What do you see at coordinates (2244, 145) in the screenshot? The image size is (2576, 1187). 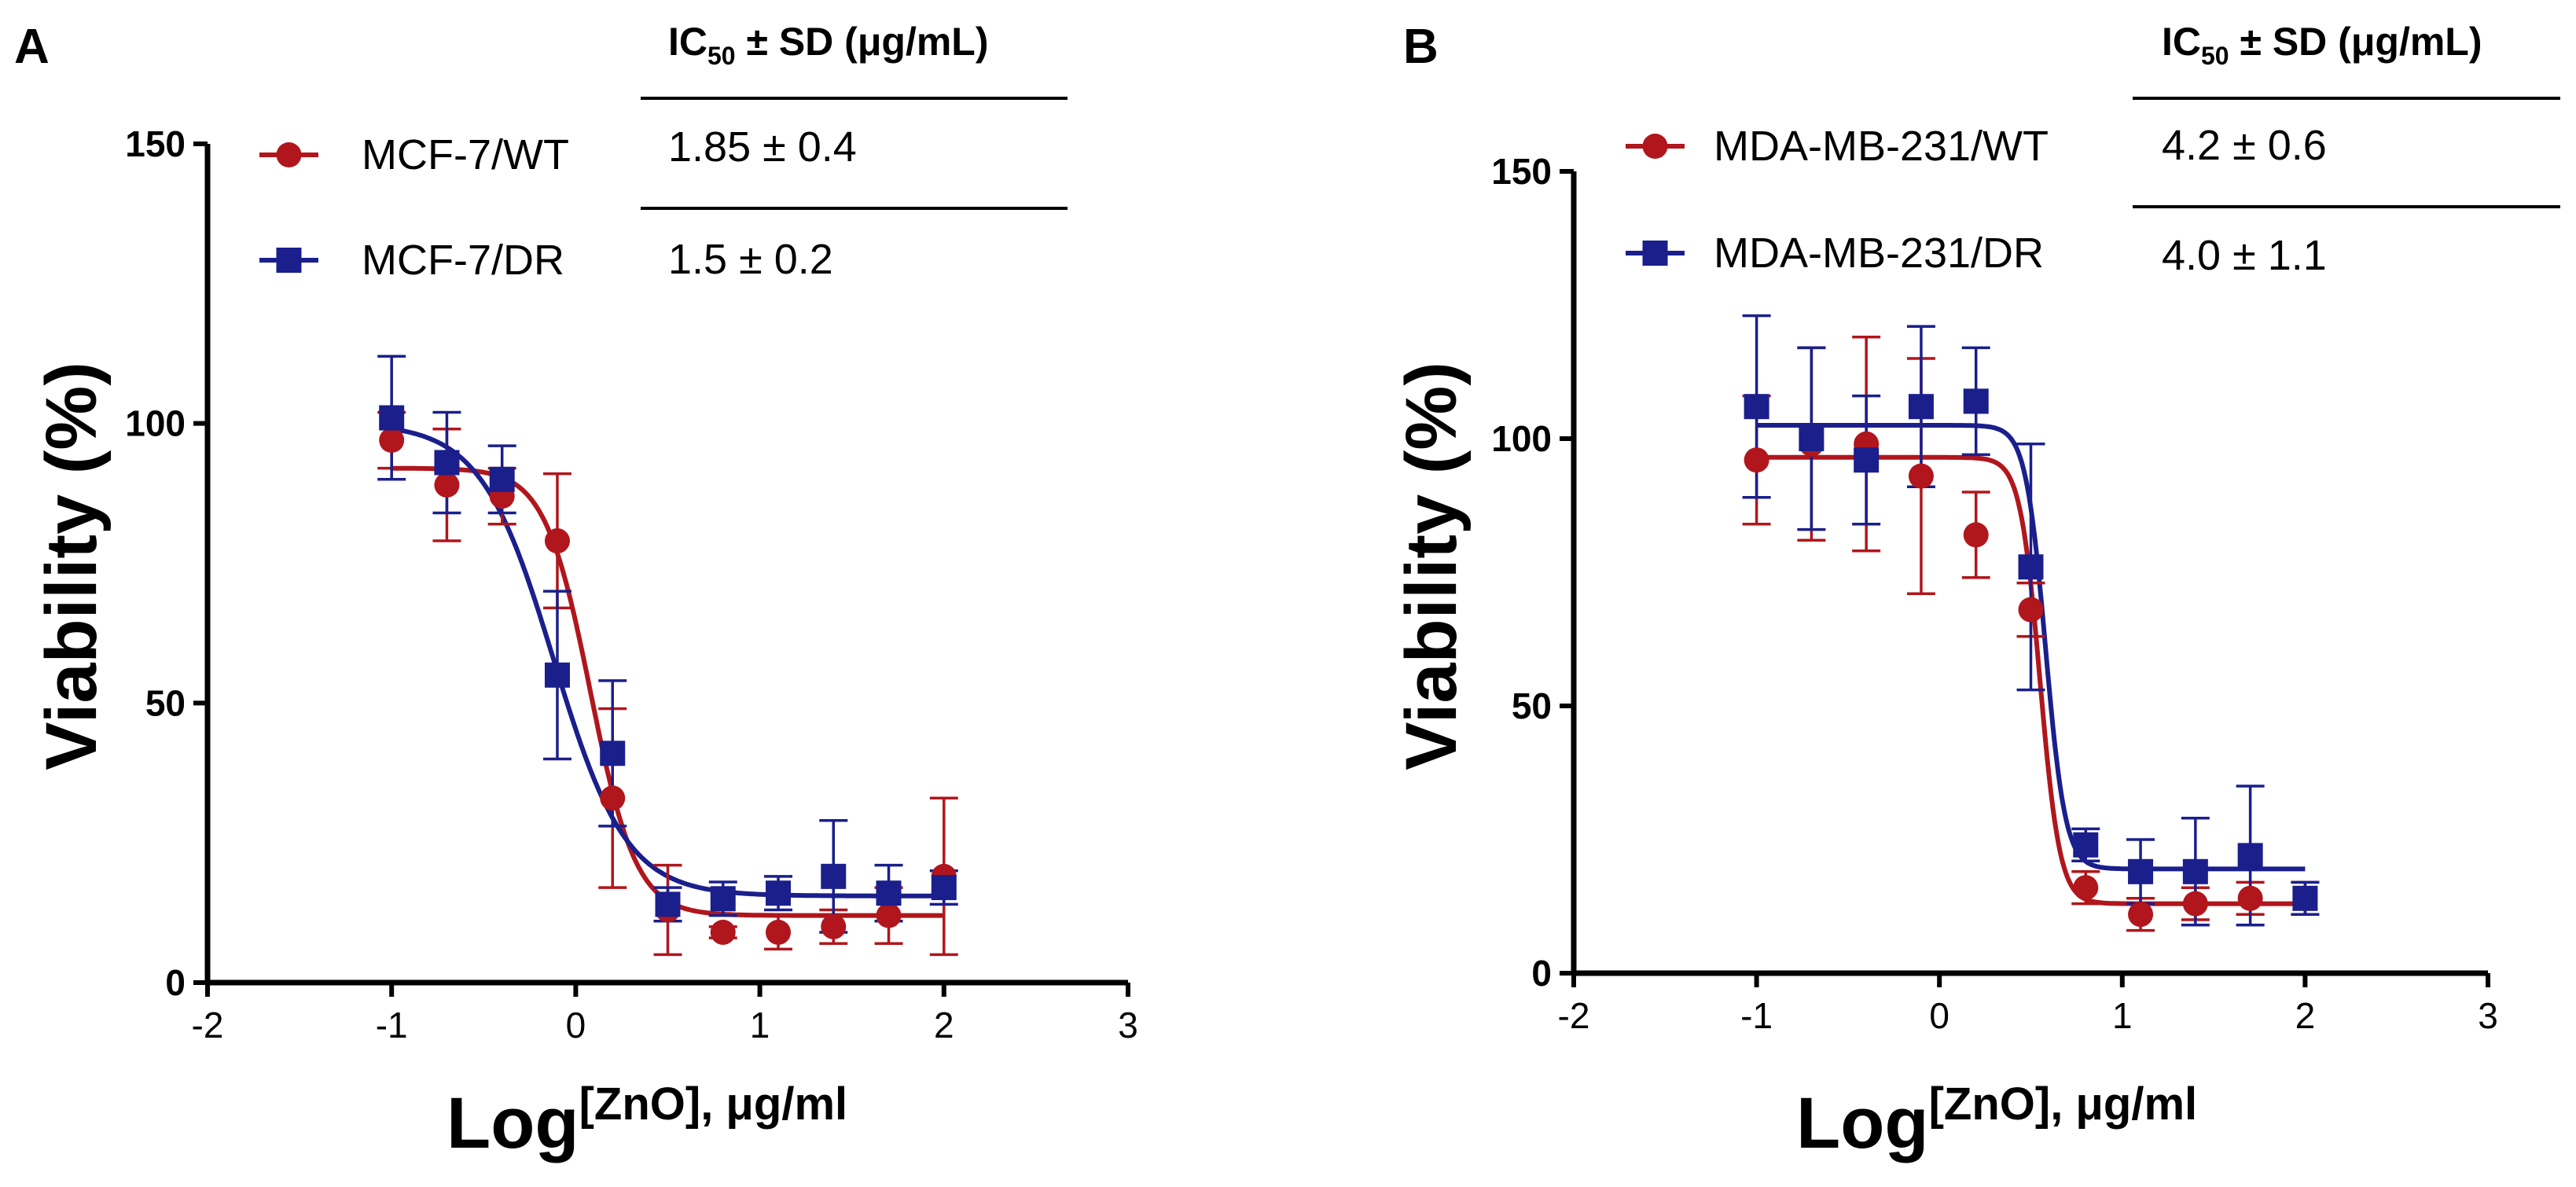 I see `table-ic50-value: 4.2 ± 0.6` at bounding box center [2244, 145].